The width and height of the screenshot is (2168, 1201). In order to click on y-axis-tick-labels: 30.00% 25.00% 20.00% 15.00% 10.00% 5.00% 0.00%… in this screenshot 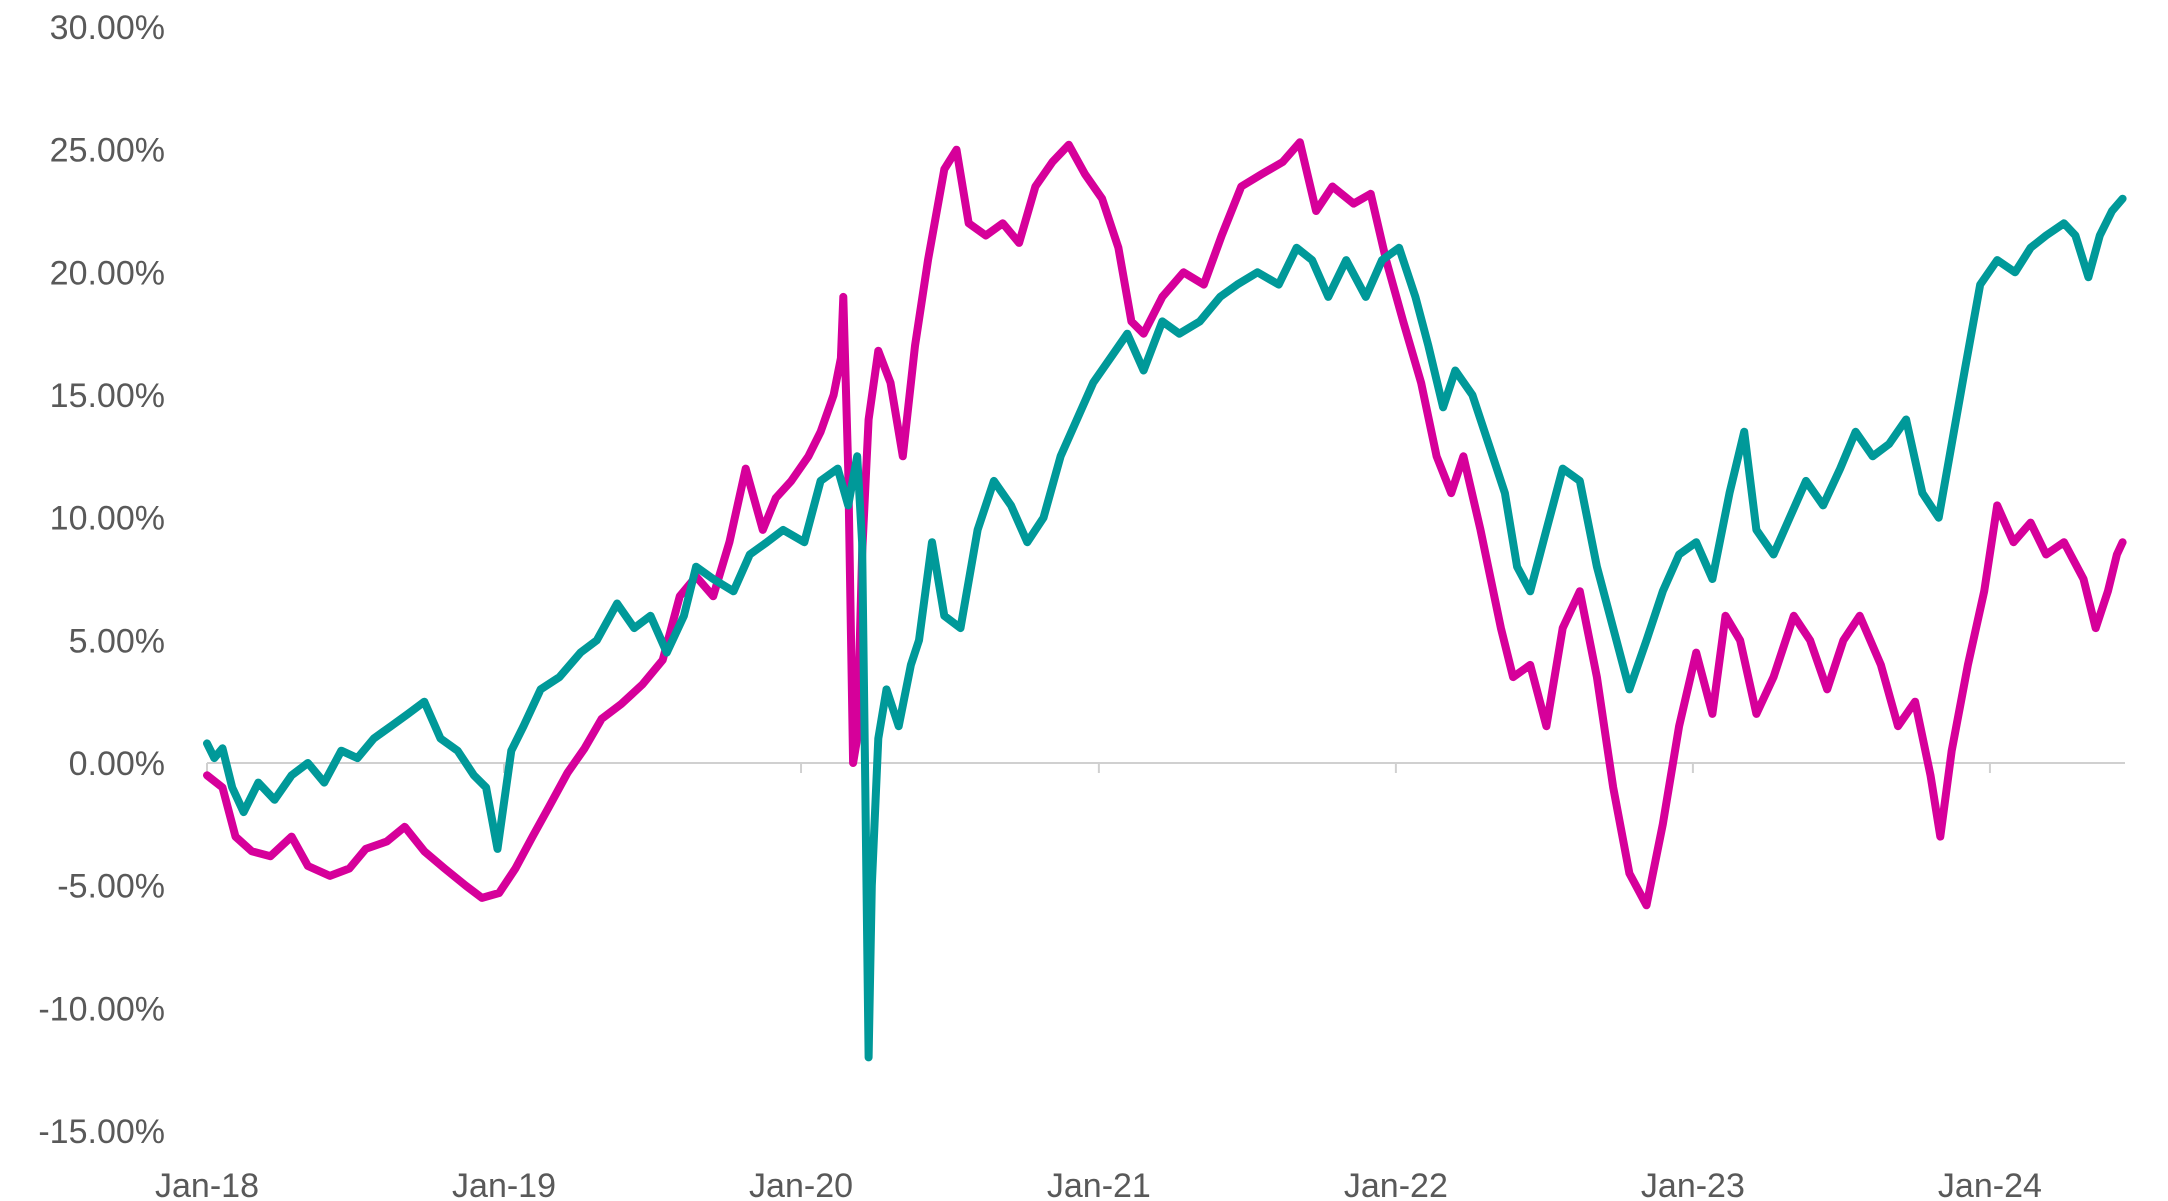, I will do `click(101, 580)`.